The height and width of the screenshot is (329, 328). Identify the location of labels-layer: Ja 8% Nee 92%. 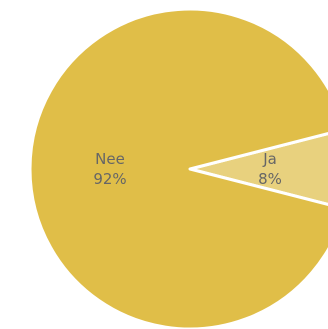
(187, 169).